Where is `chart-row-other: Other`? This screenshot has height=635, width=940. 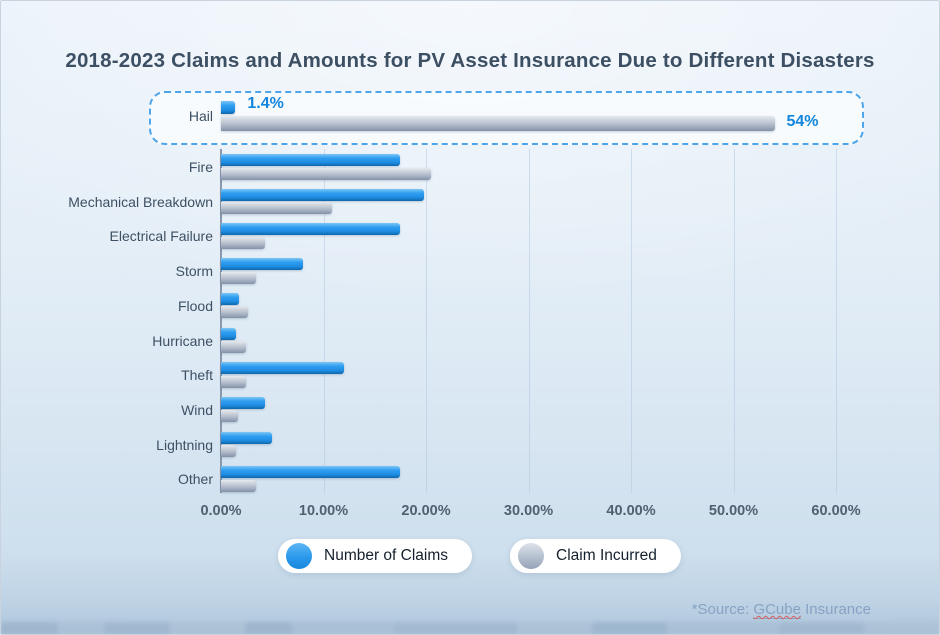
chart-row-other: Other is located at coordinates (470, 480).